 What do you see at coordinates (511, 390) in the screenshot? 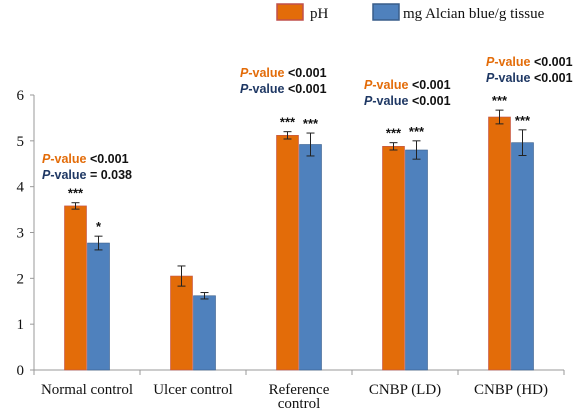
I see `x-category-label: CNBP (HD)` at bounding box center [511, 390].